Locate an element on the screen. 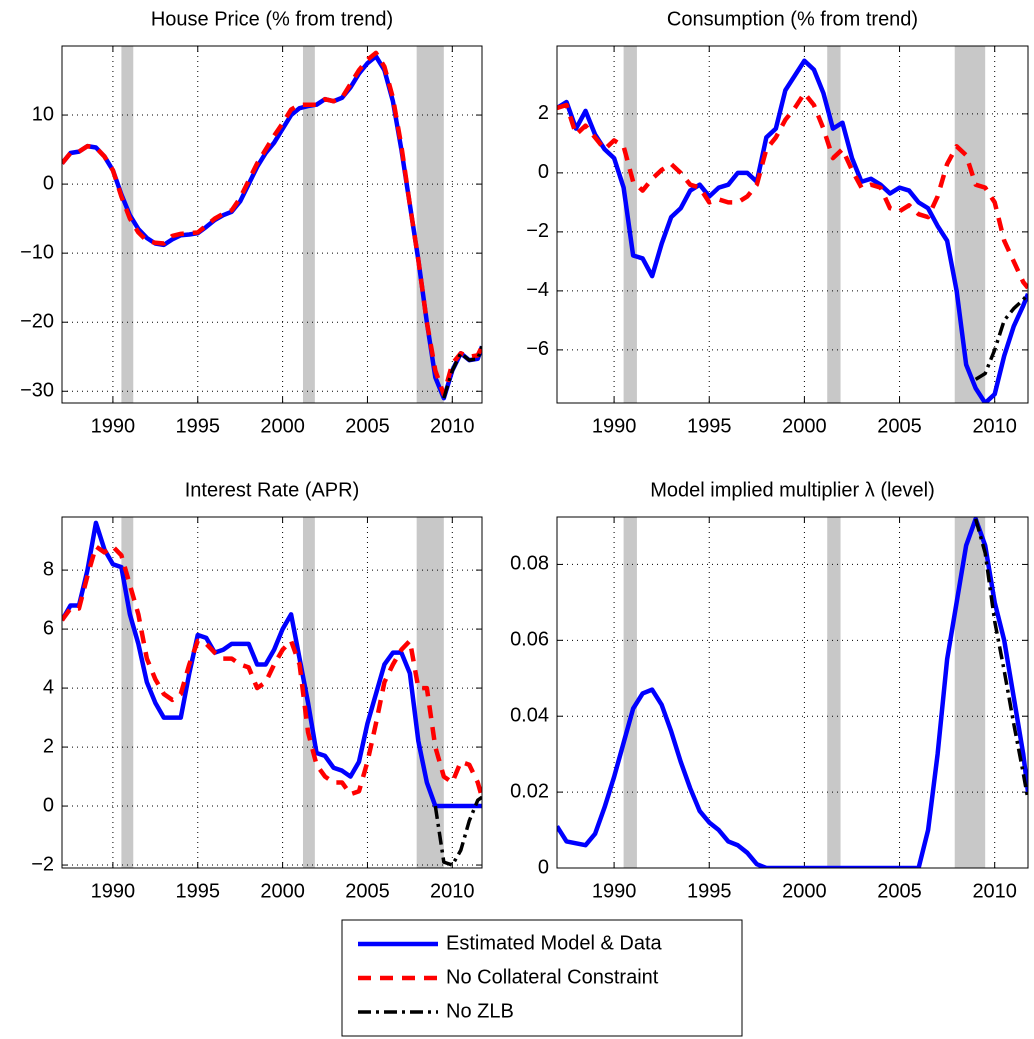 The height and width of the screenshot is (1039, 1034). y-tick-label: −20 is located at coordinates (37, 321).